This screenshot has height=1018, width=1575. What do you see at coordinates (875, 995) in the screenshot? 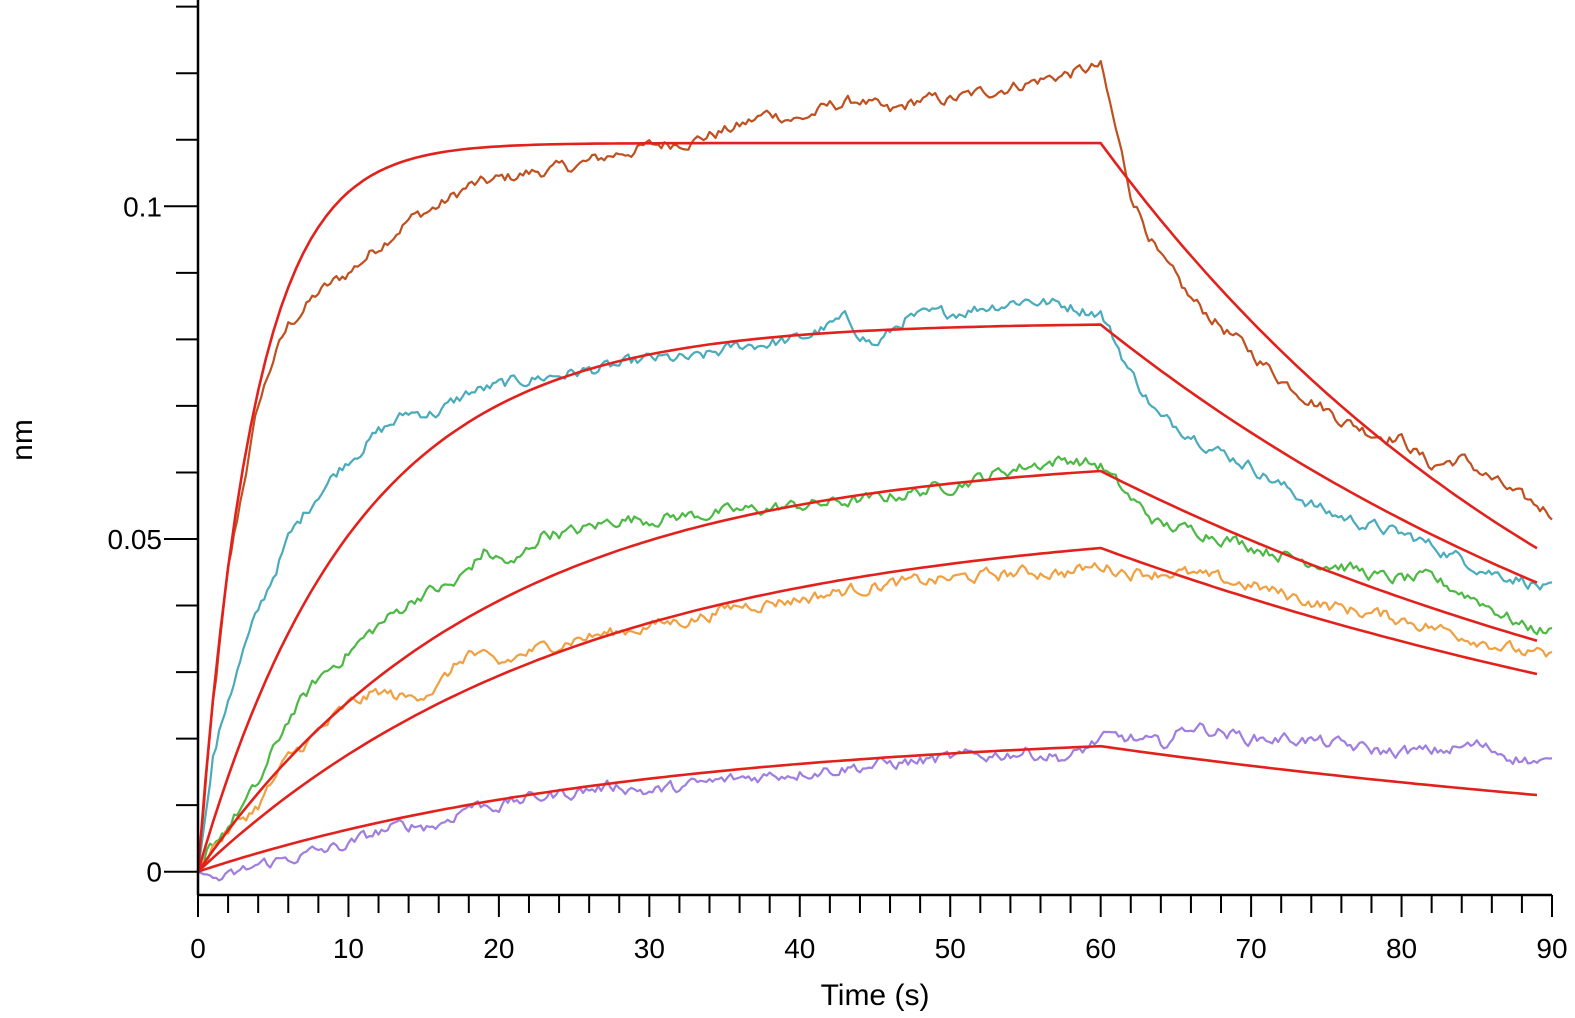
I see `x-axis-title: Time (s)` at bounding box center [875, 995].